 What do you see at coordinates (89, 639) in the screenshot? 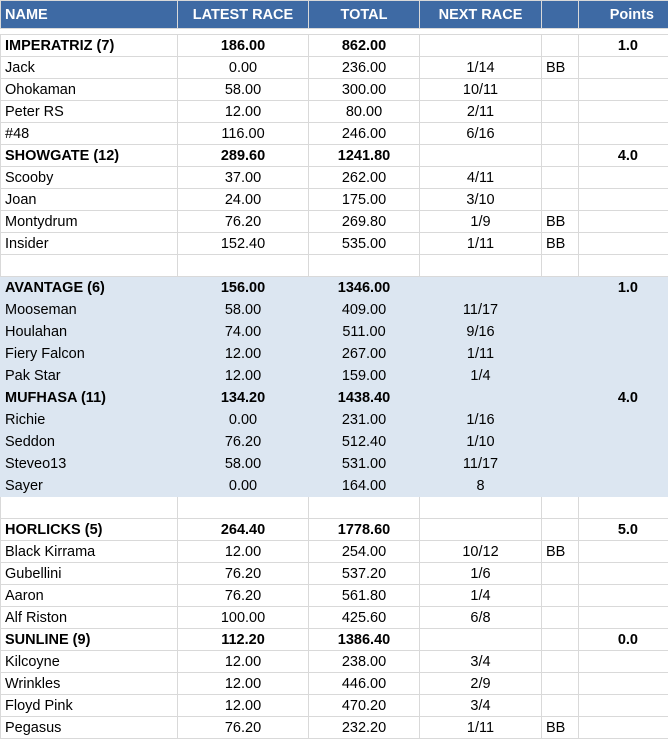
I see `name-cell: SUNLINE (9)` at bounding box center [89, 639].